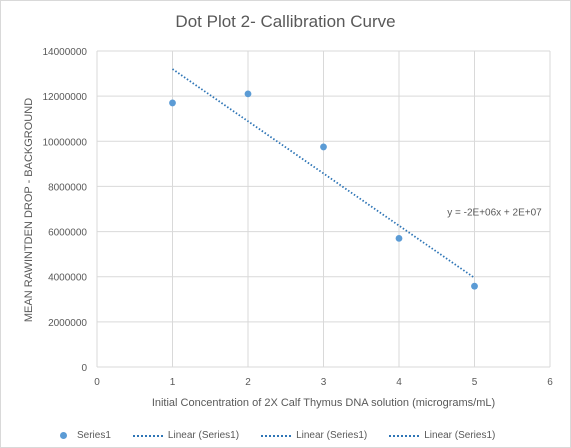  I want to click on y-tick-label: 14000000, so click(65, 52).